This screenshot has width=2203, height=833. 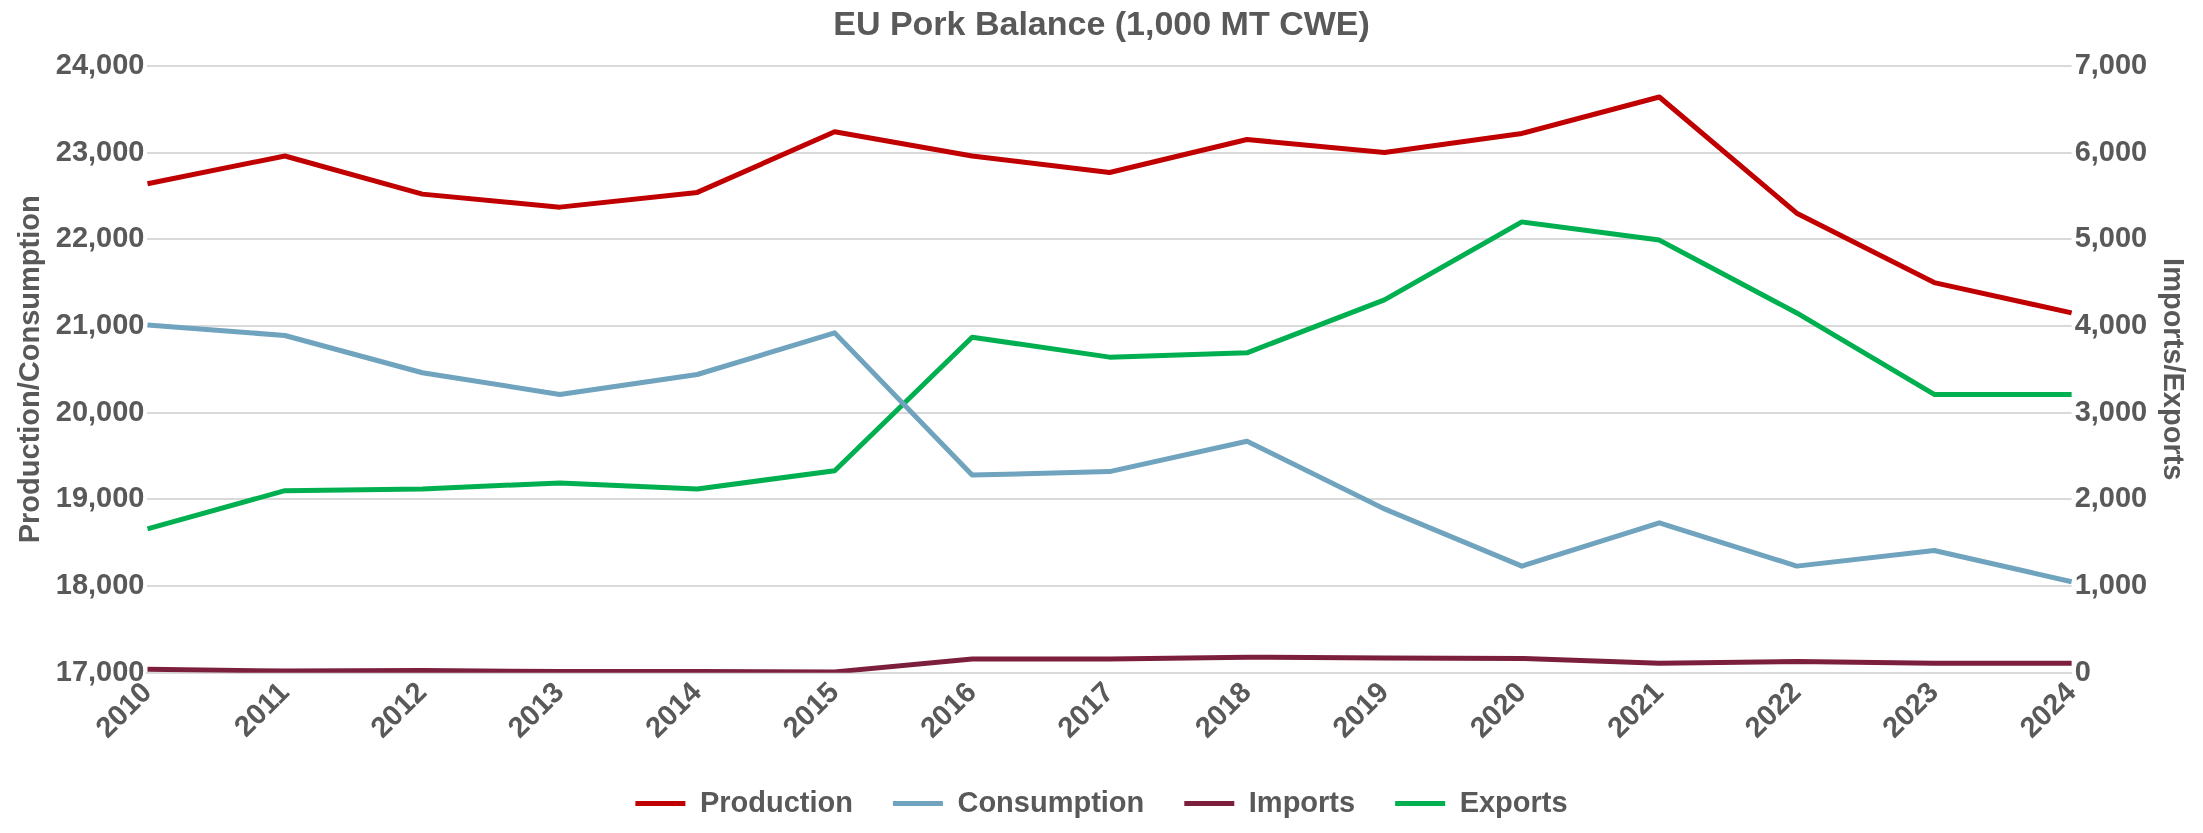 What do you see at coordinates (2111, 410) in the screenshot?
I see `y2-tick-label: 3,000` at bounding box center [2111, 410].